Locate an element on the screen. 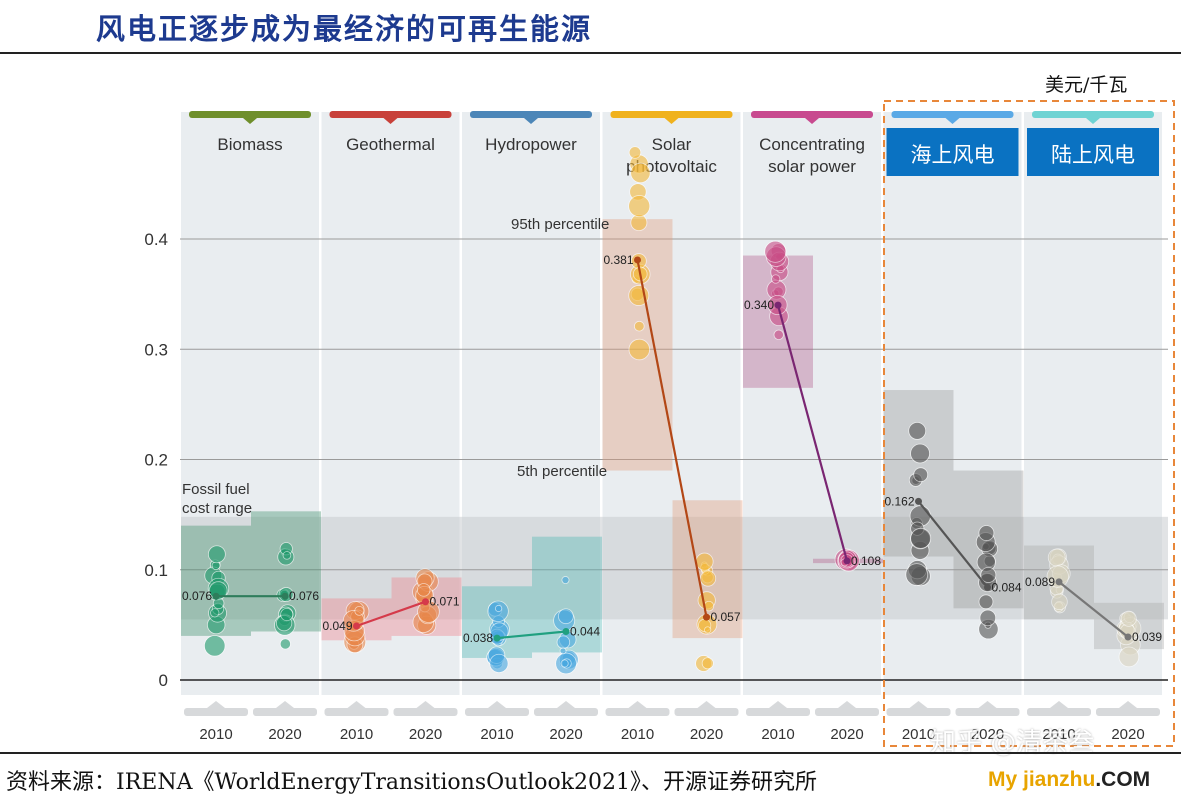  annotation-5th-percentile: 5th percentile is located at coordinates (562, 471).